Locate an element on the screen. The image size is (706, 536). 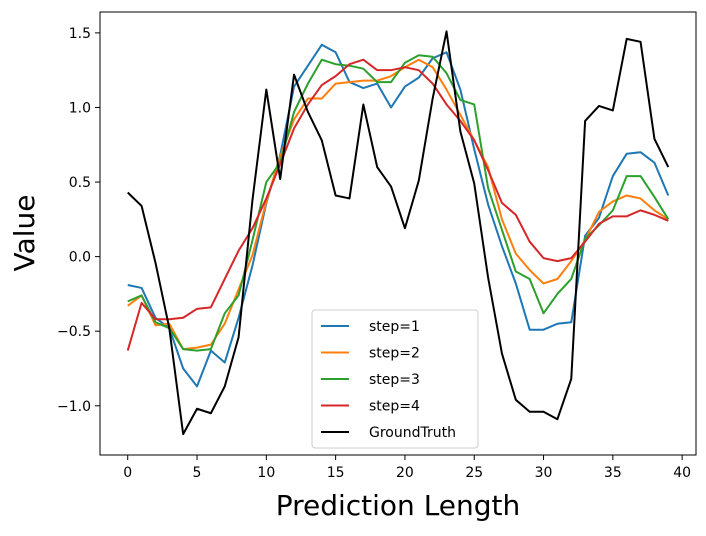
x-tick-label: 5 is located at coordinates (197, 473).